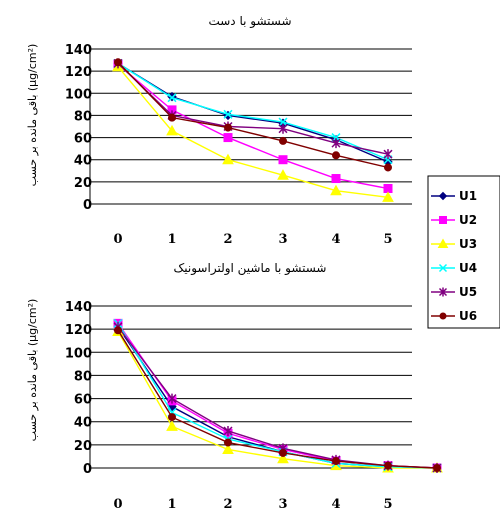 Image resolution: width=500 pixels, height=517 pixels. Describe the element at coordinates (83, 161) in the screenshot. I see `chart-1-ytick-label: 40` at that location.